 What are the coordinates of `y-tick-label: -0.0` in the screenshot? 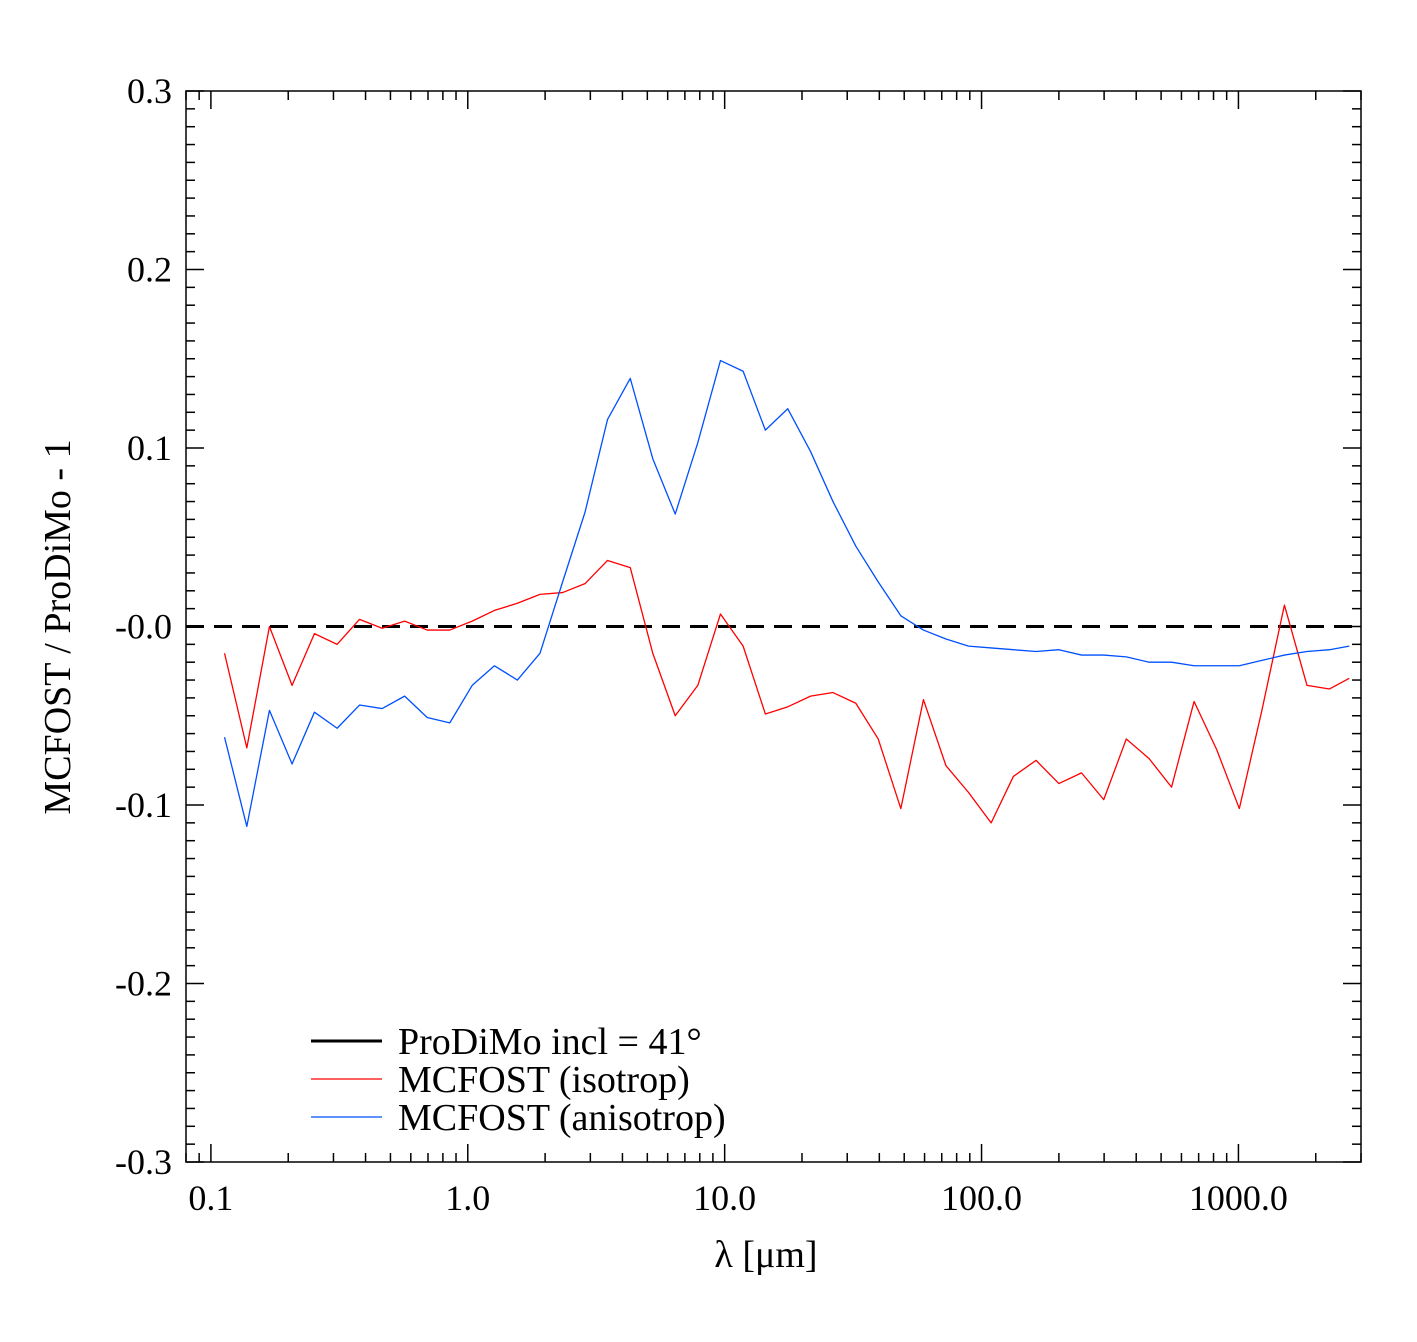 It's located at (143, 627).